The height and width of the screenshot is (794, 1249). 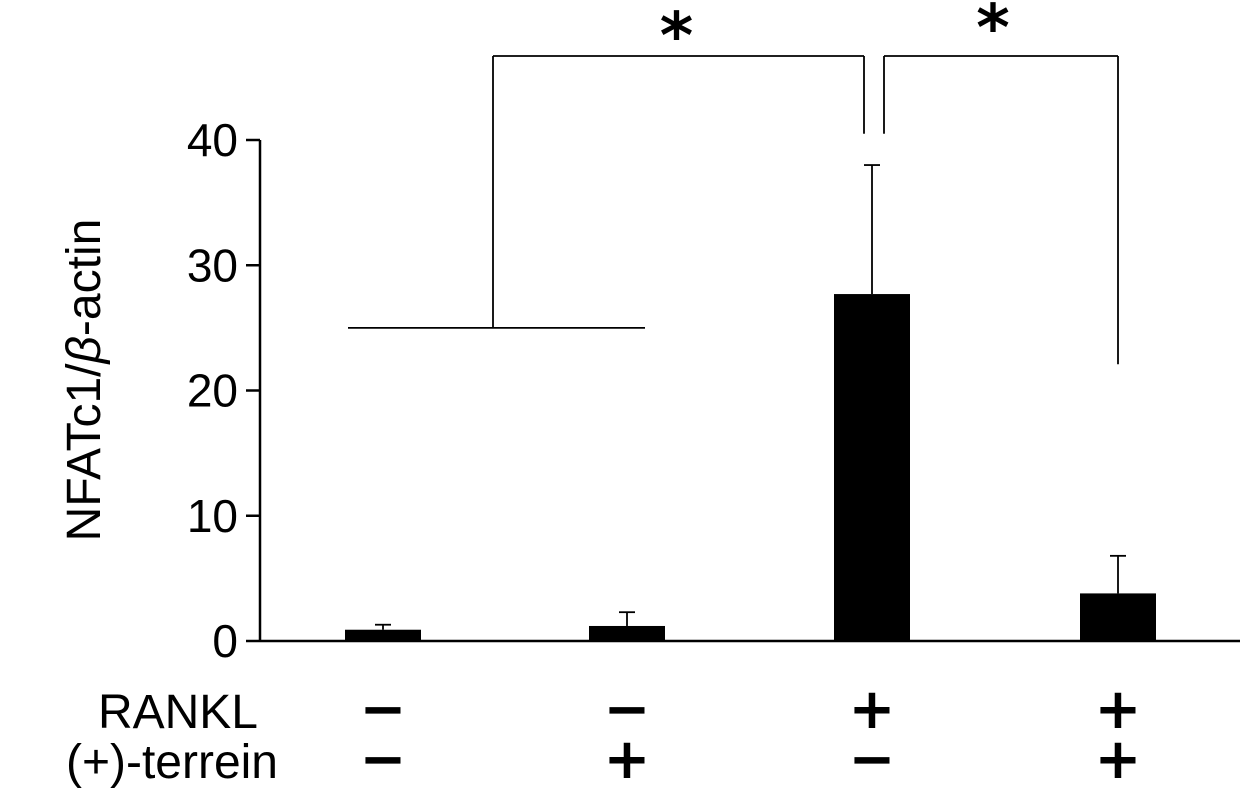 What do you see at coordinates (172, 762) in the screenshot?
I see `condition-label-terrein: (+)-terrein` at bounding box center [172, 762].